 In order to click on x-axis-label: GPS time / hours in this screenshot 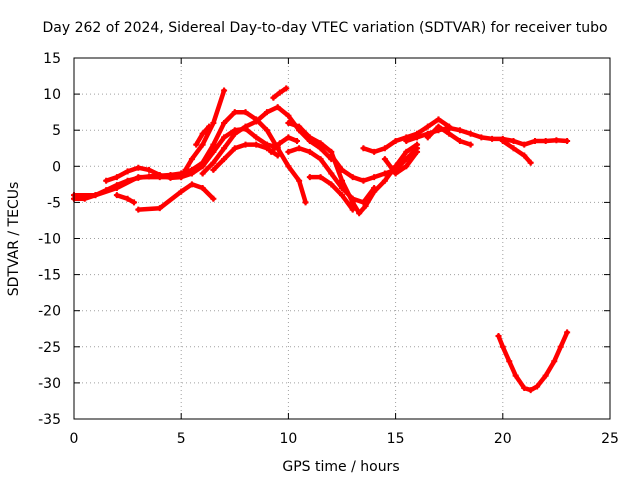, I will do `click(340, 467)`.